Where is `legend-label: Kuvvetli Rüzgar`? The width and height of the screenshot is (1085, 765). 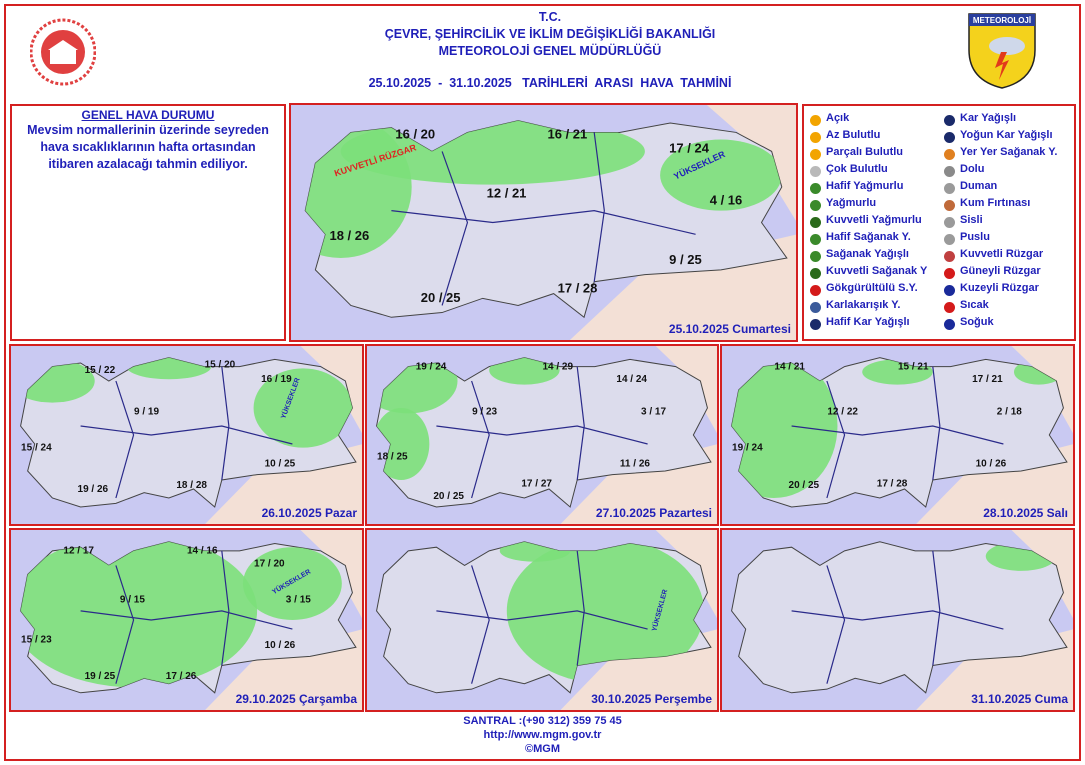 legend-label: Kuvvetli Rüzgar is located at coordinates (1002, 254).